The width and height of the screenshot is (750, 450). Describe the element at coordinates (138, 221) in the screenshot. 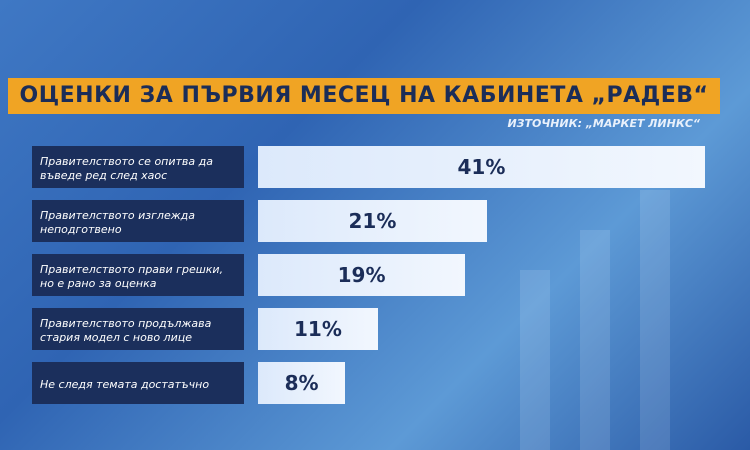

I see `category-label: Правителството изглежда неподготвено` at that location.